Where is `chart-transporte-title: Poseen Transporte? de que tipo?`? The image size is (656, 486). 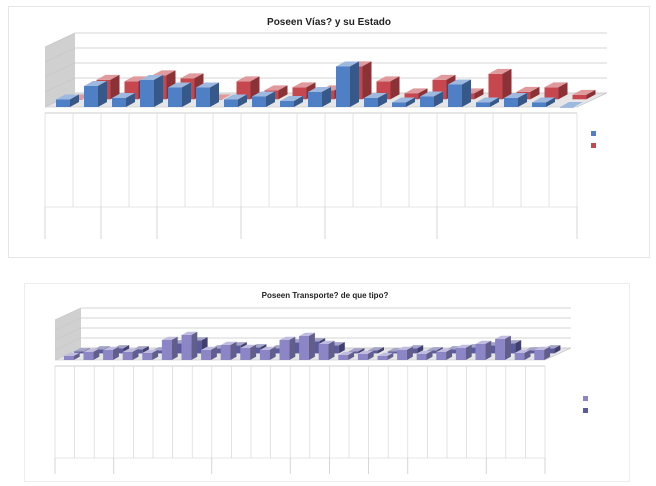
chart-transporte-title: Poseen Transporte? de que tipo? is located at coordinates (325, 295).